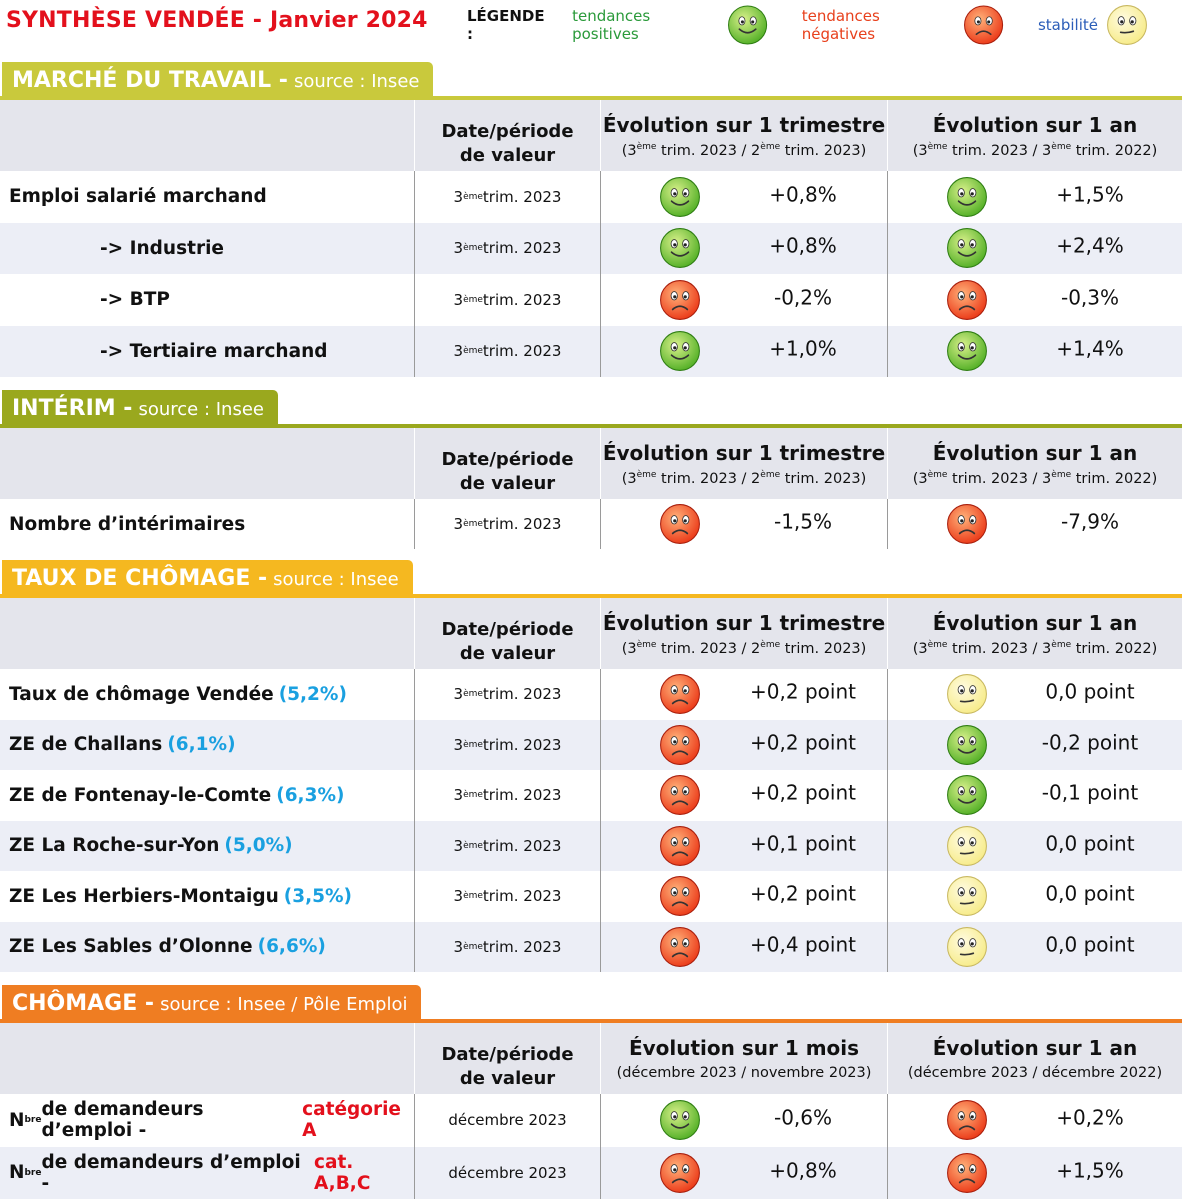 The image size is (1182, 1200). Describe the element at coordinates (207, 744) in the screenshot. I see `row-label: ZE de Challans (6,1%)` at that location.